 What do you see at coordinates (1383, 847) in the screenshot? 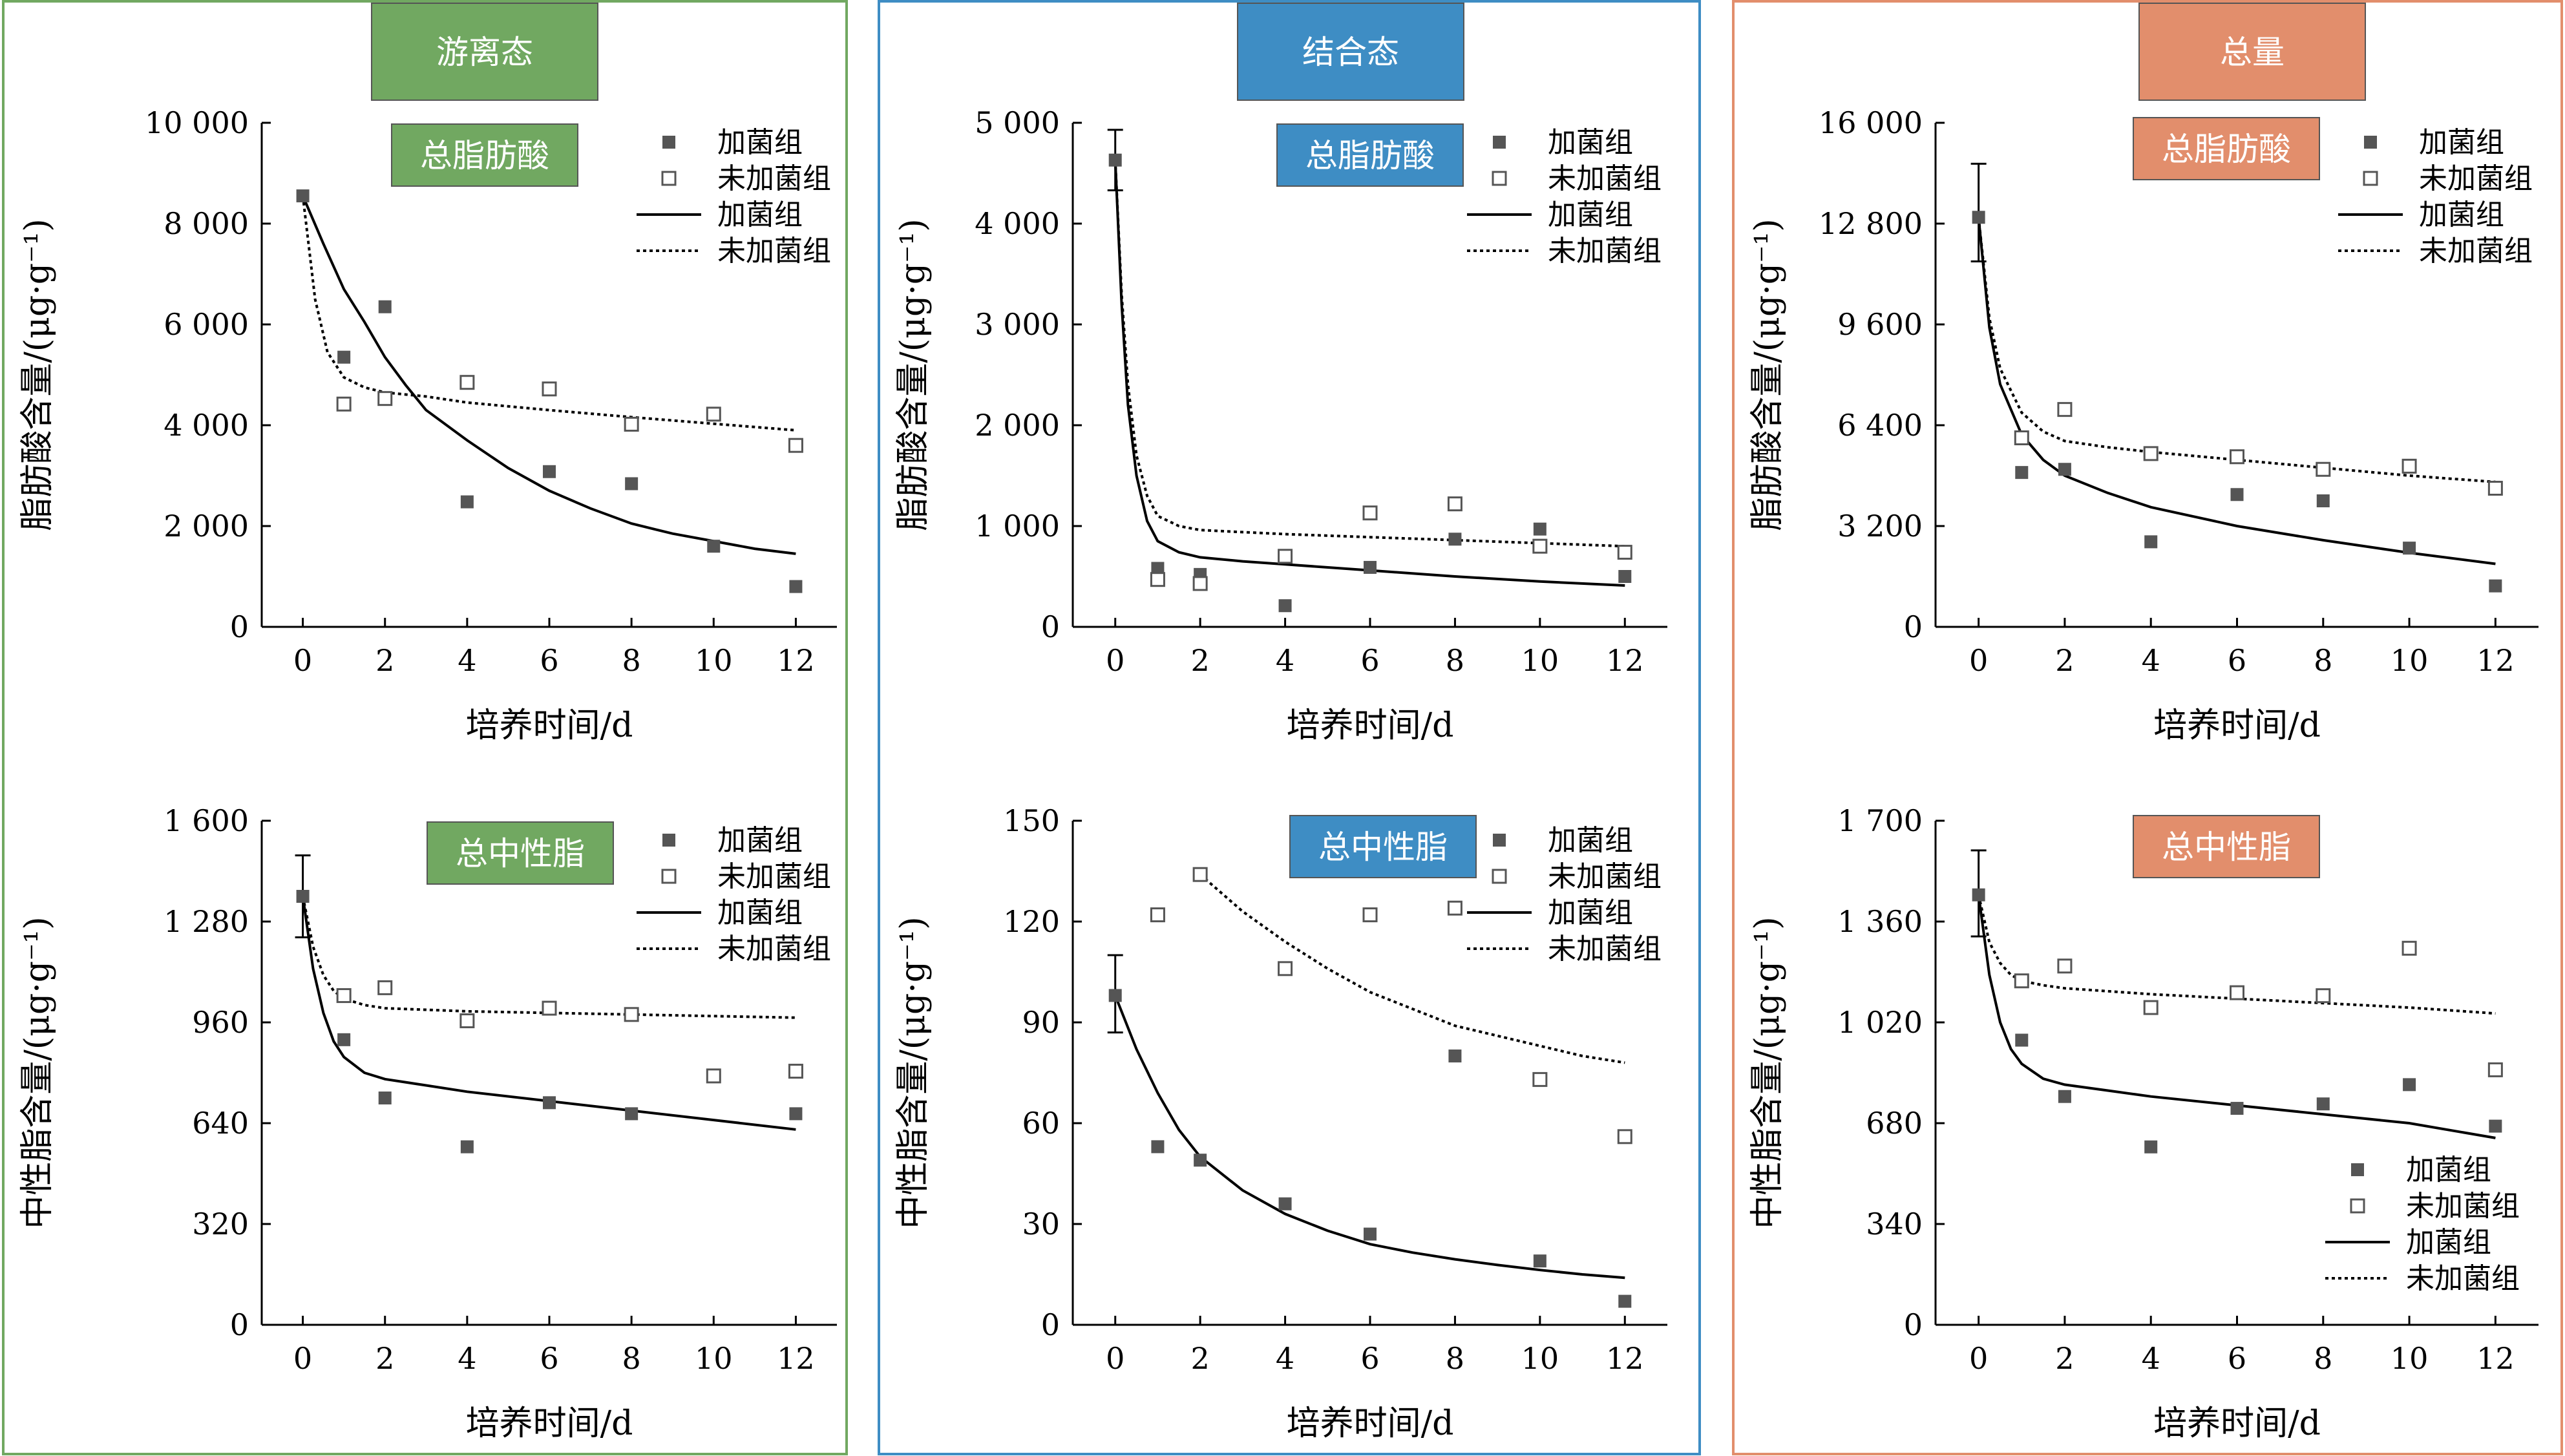
I see `plot-label: 总中性脂` at bounding box center [1383, 847].